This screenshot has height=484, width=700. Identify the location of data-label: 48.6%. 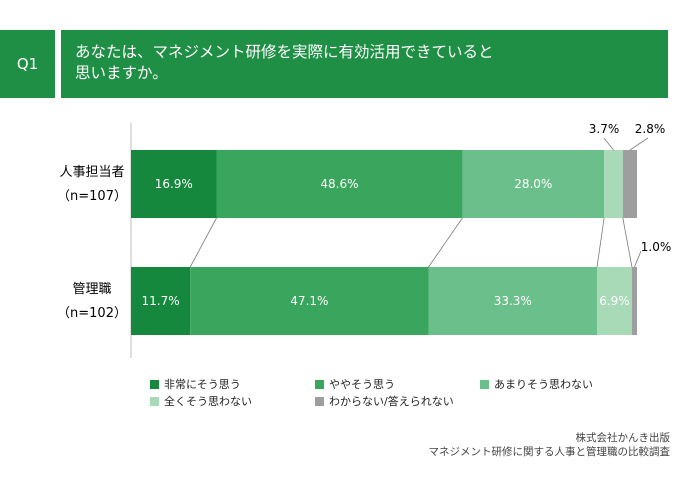
(339, 184).